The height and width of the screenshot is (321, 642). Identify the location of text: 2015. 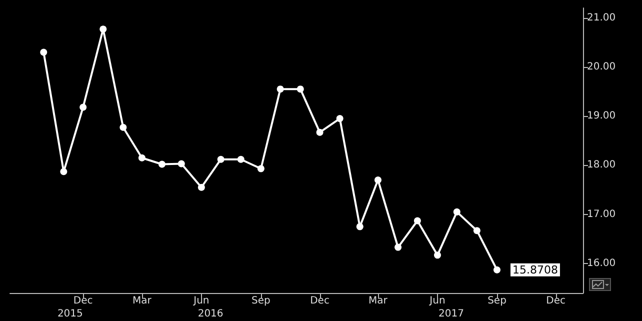
(70, 314).